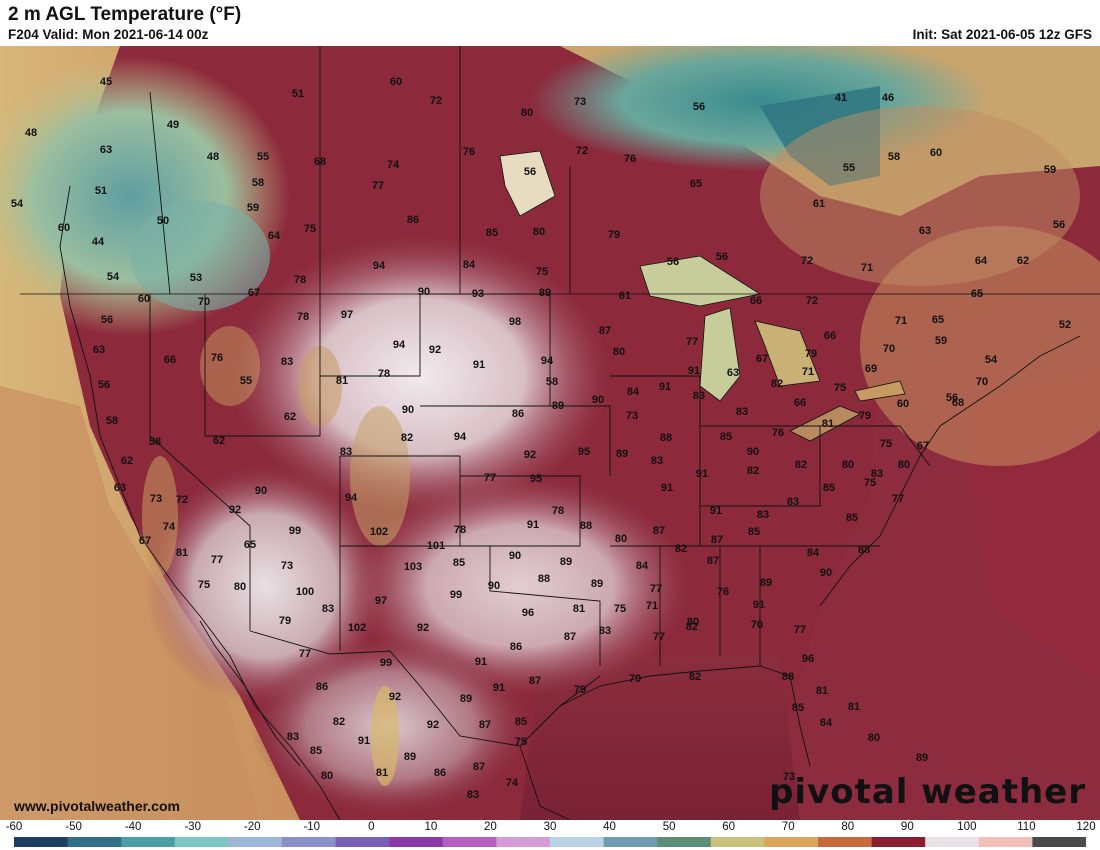  I want to click on east-coast, so click(950, 471).